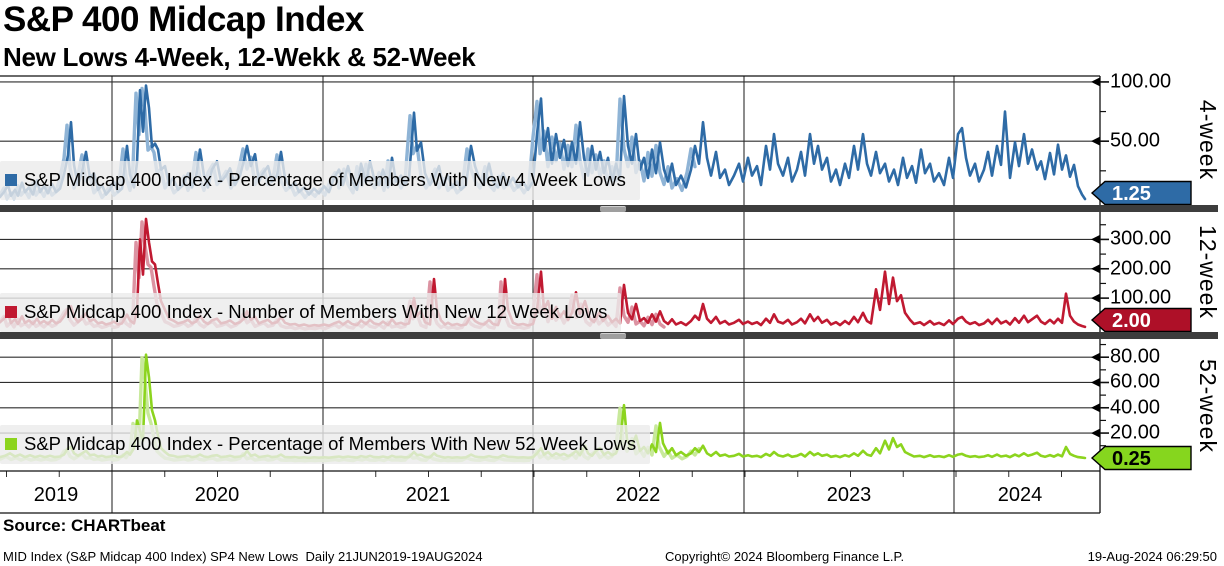 The image size is (1224, 566). Describe the element at coordinates (1141, 238) in the screenshot. I see `ytick-label-12-week: 300.00` at that location.